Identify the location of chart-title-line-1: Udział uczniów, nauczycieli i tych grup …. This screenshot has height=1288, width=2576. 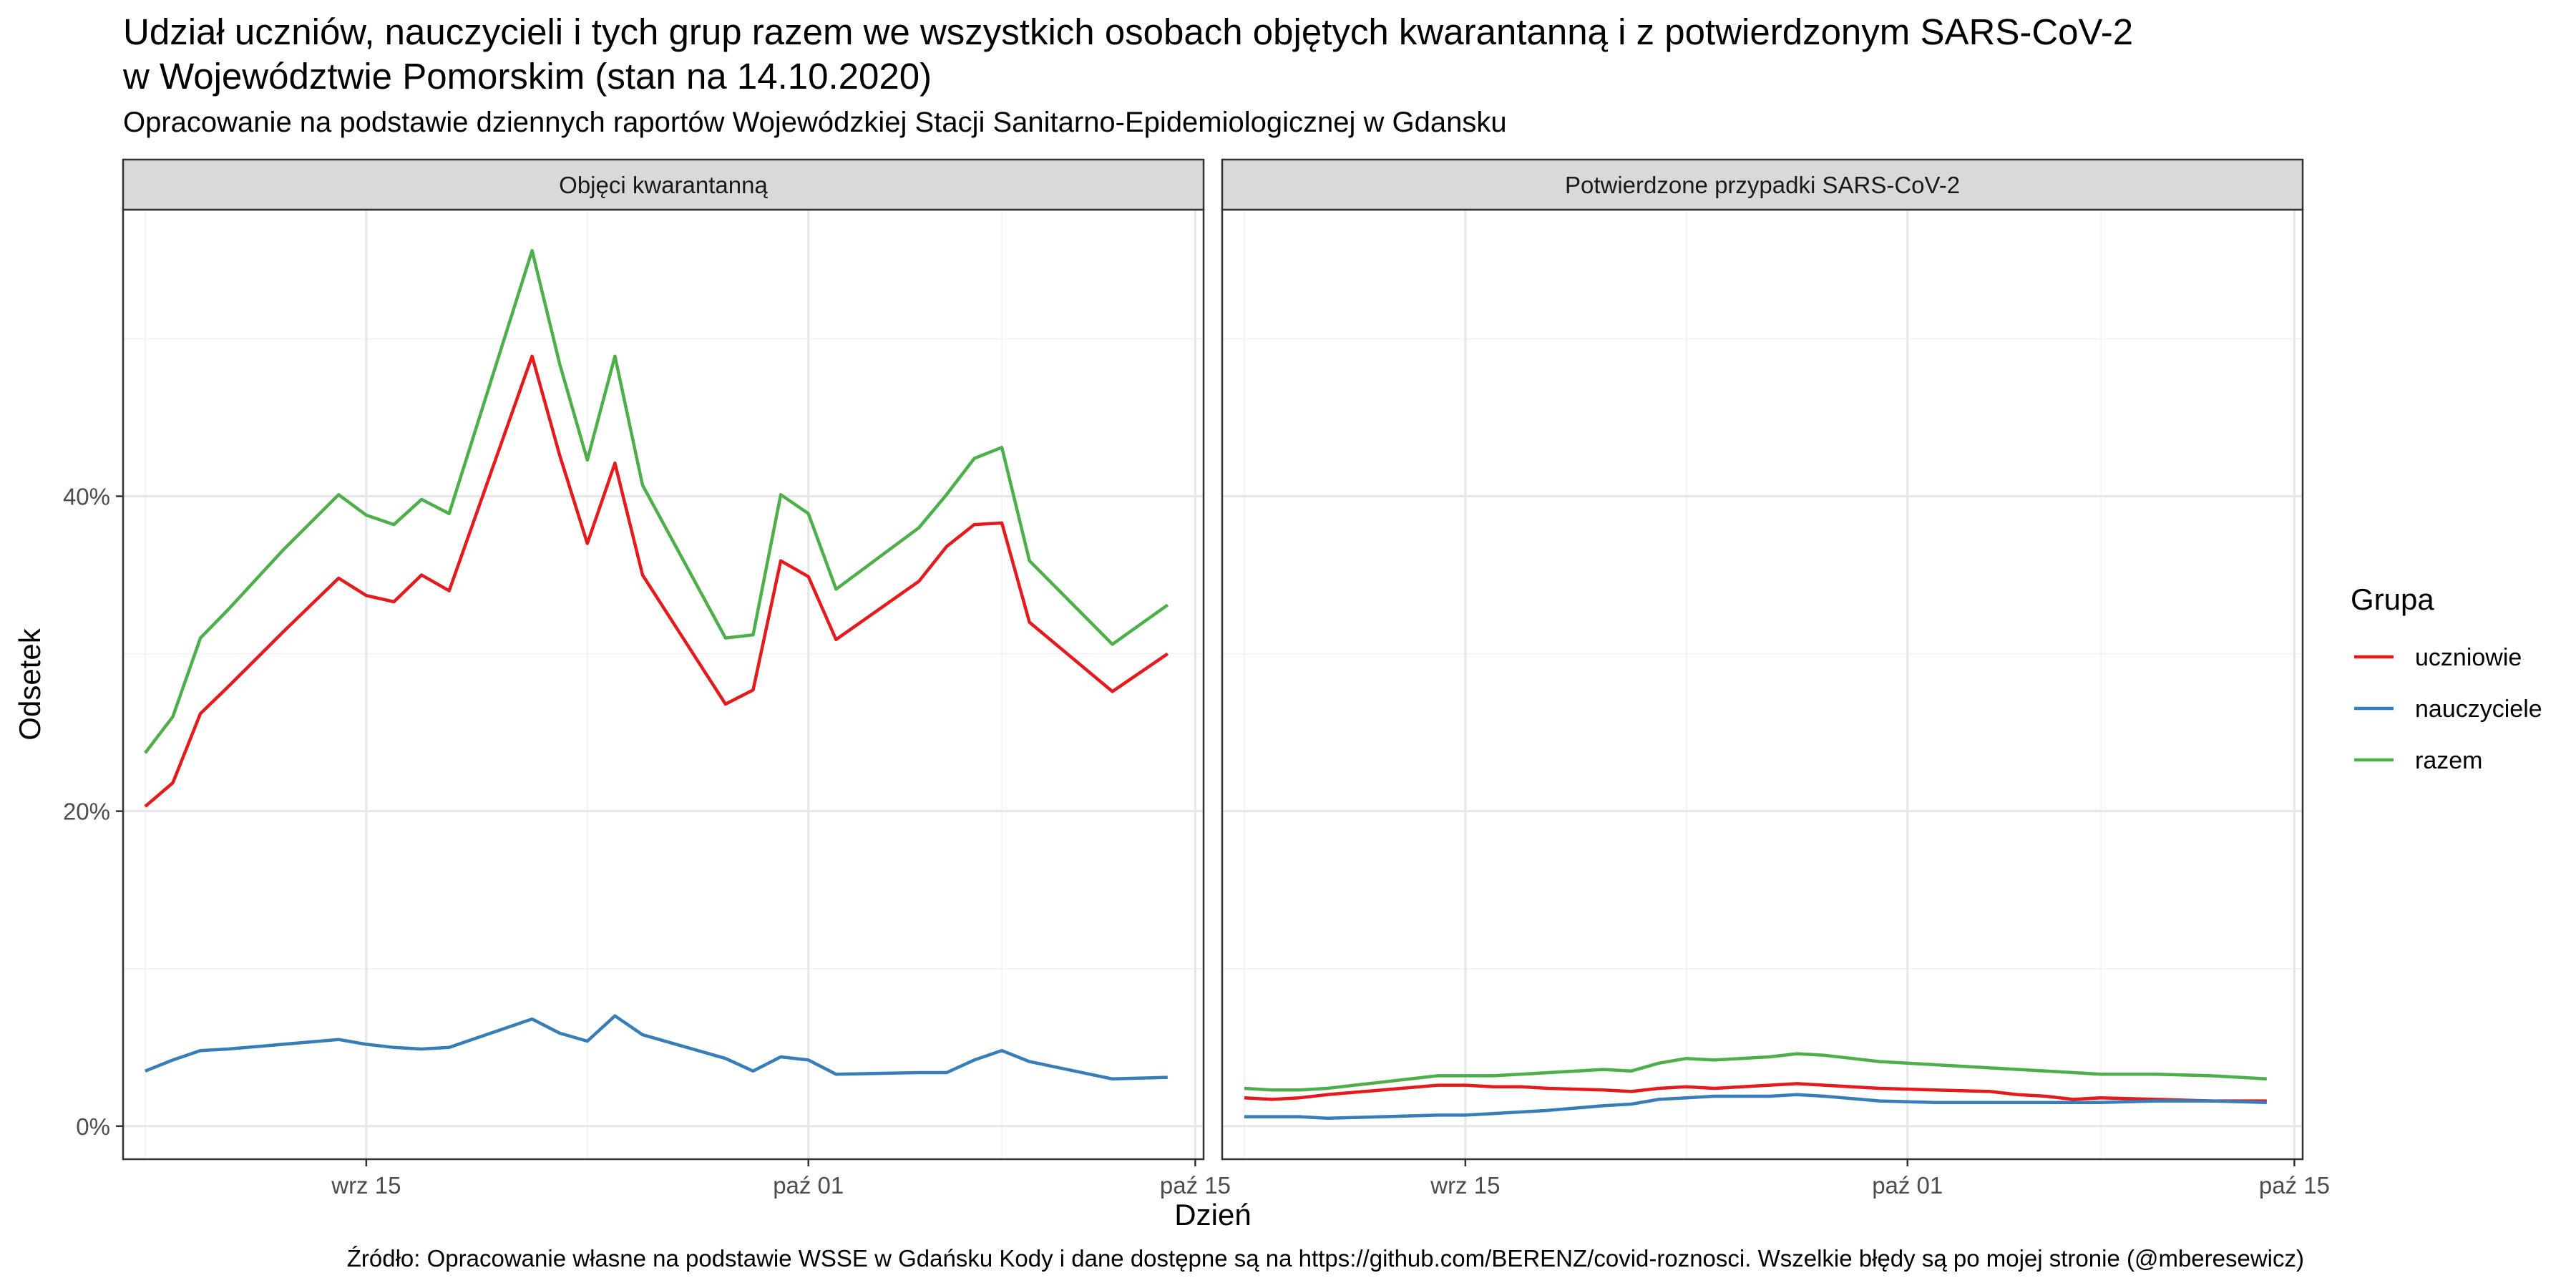
(1128, 31).